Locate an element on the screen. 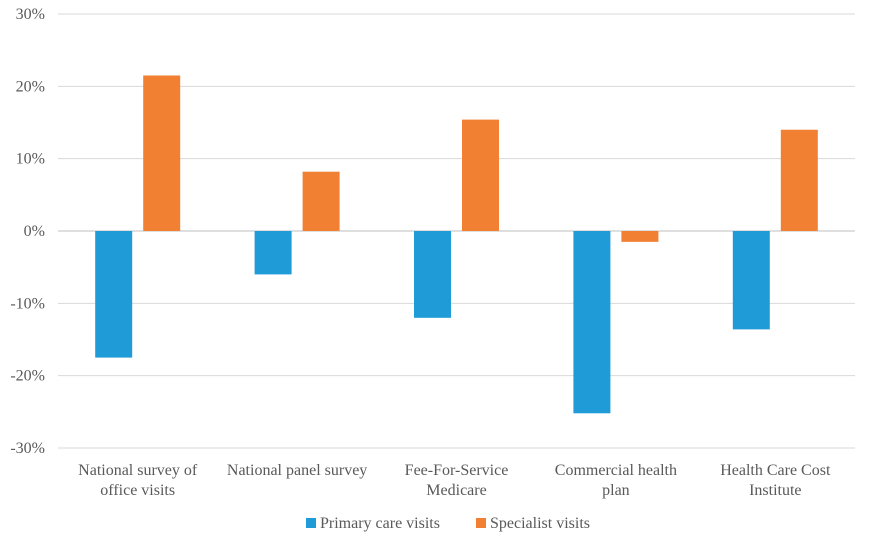 The image size is (871, 538). y-tick-label: 0% is located at coordinates (34, 231).